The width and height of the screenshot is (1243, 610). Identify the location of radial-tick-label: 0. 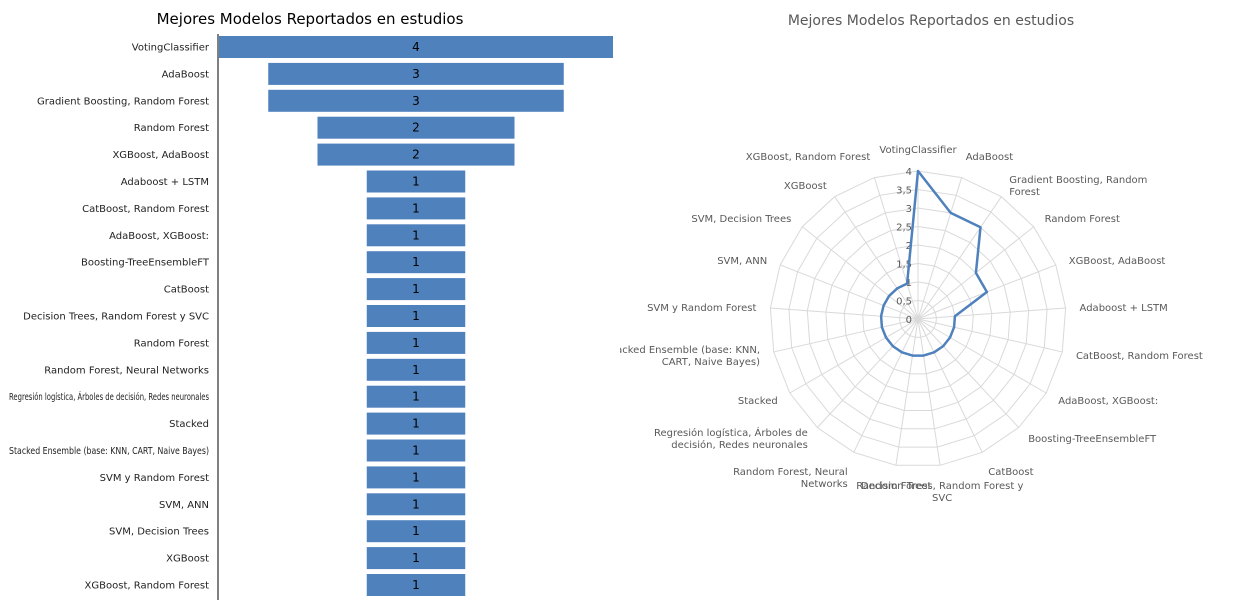
(909, 320).